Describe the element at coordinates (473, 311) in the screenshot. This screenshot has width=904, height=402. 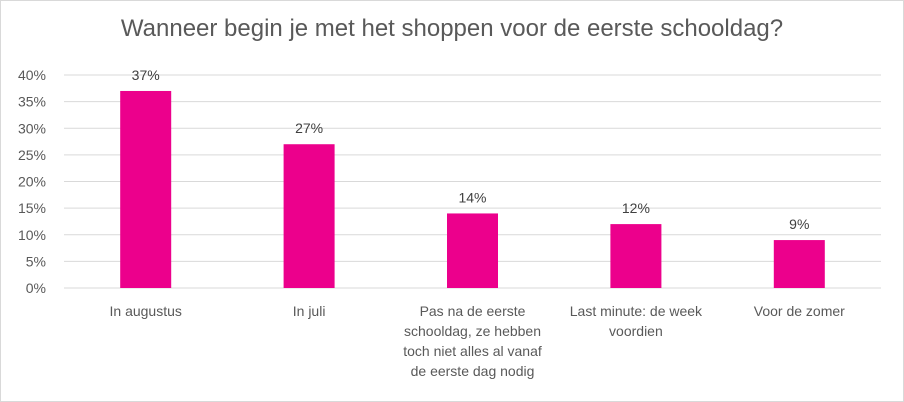
I see `category-label-line: Pas na de eerste` at that location.